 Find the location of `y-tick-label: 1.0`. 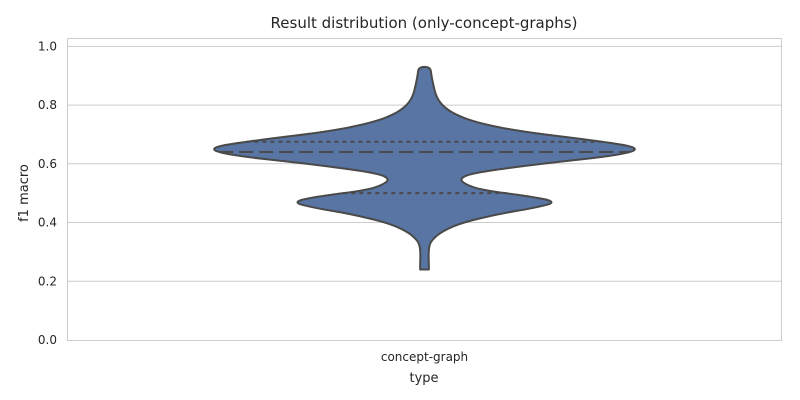

y-tick-label: 1.0 is located at coordinates (47, 46).